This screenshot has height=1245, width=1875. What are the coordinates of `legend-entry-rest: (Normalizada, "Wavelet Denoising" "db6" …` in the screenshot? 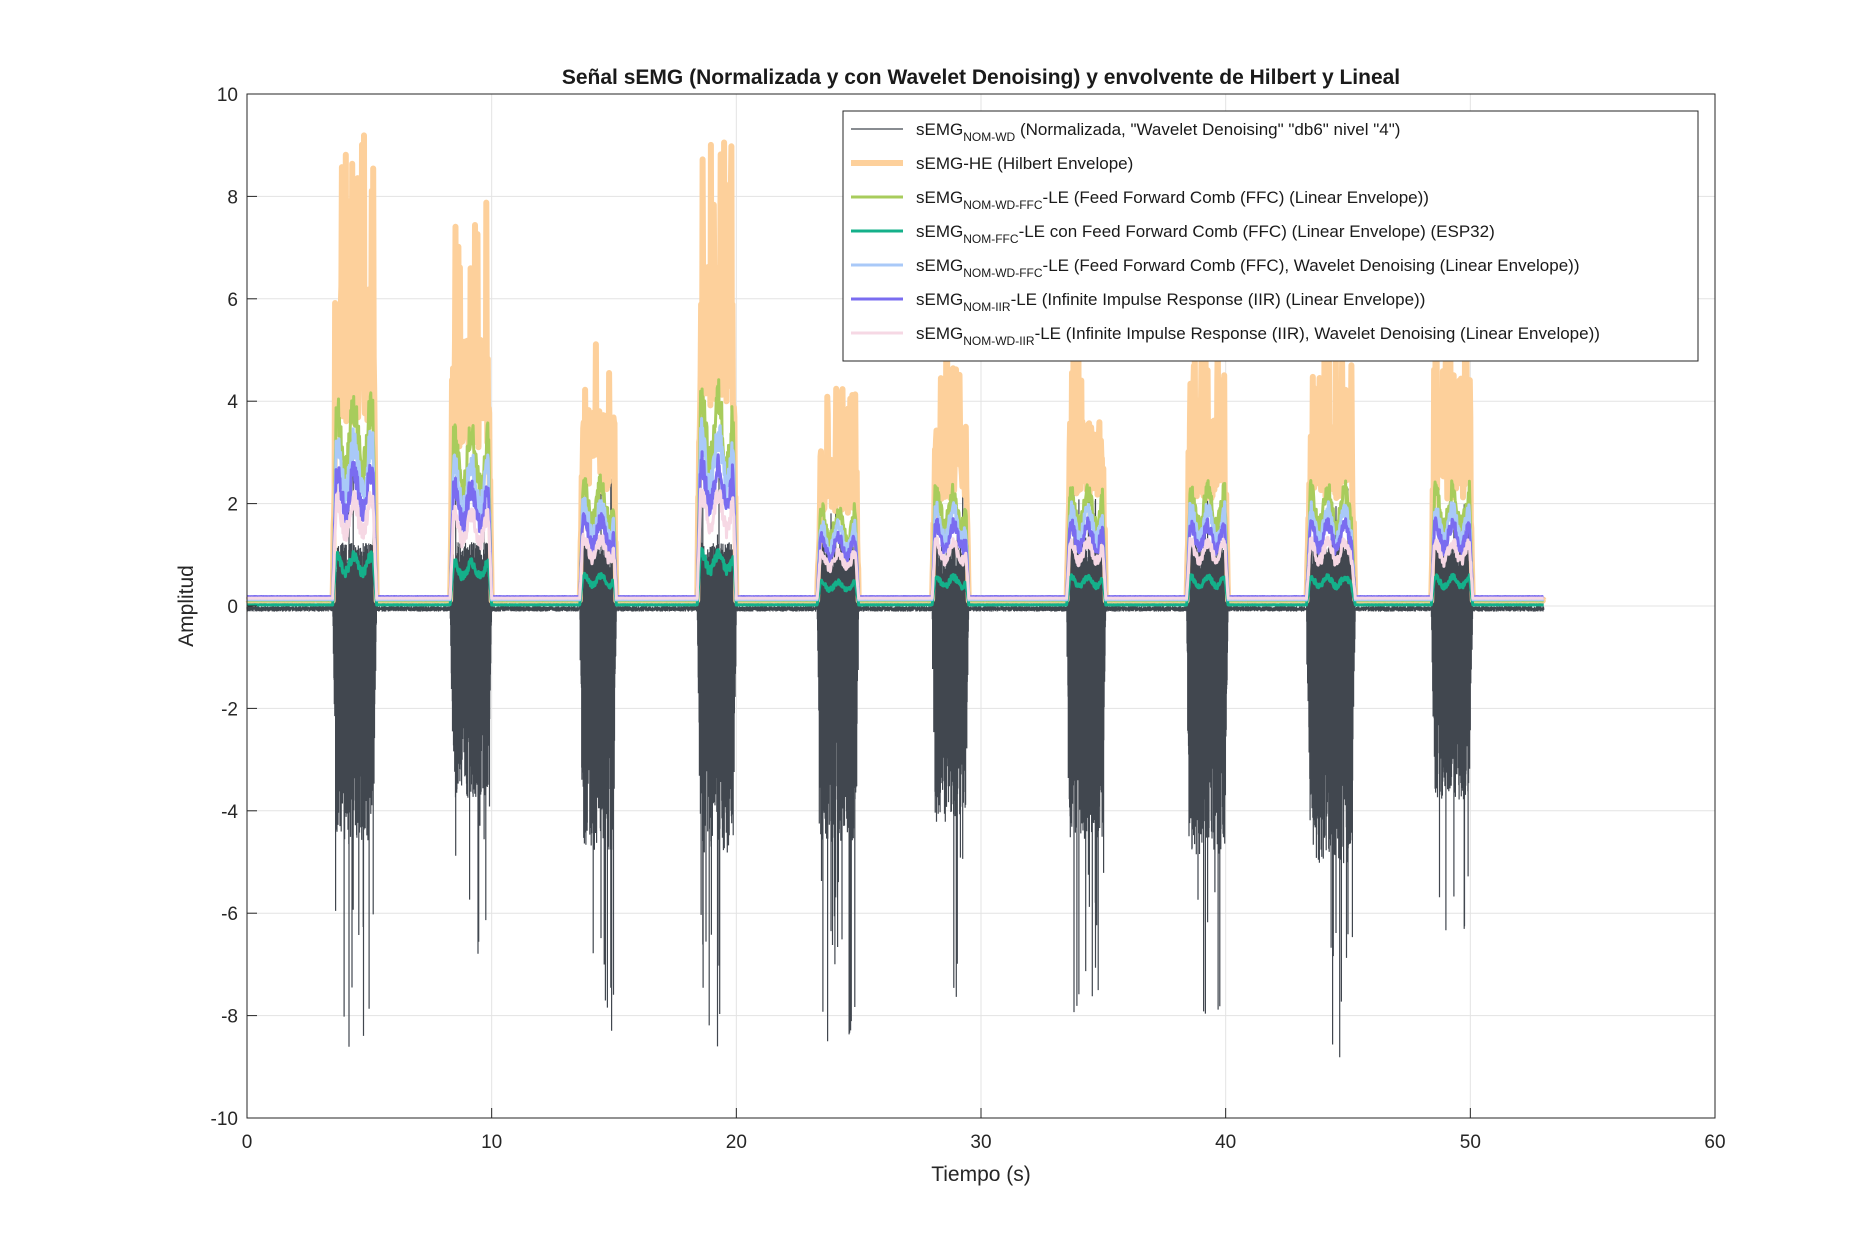 It's located at (1207, 129).